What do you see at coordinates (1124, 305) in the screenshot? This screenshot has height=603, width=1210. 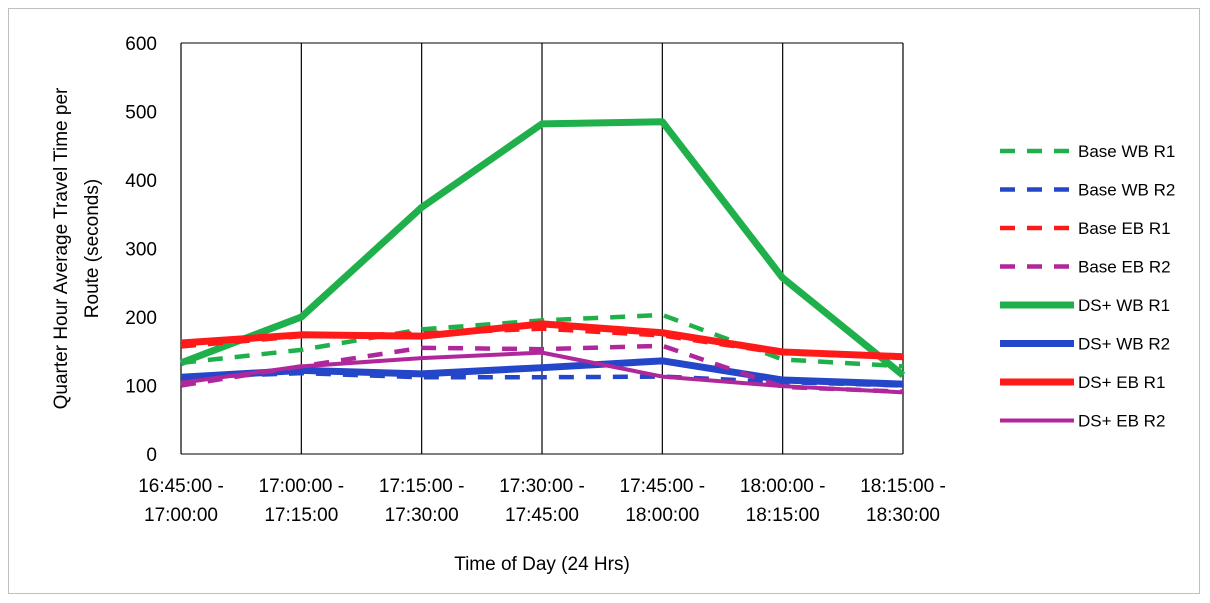 I see `legend-label: DS+ WB R1` at bounding box center [1124, 305].